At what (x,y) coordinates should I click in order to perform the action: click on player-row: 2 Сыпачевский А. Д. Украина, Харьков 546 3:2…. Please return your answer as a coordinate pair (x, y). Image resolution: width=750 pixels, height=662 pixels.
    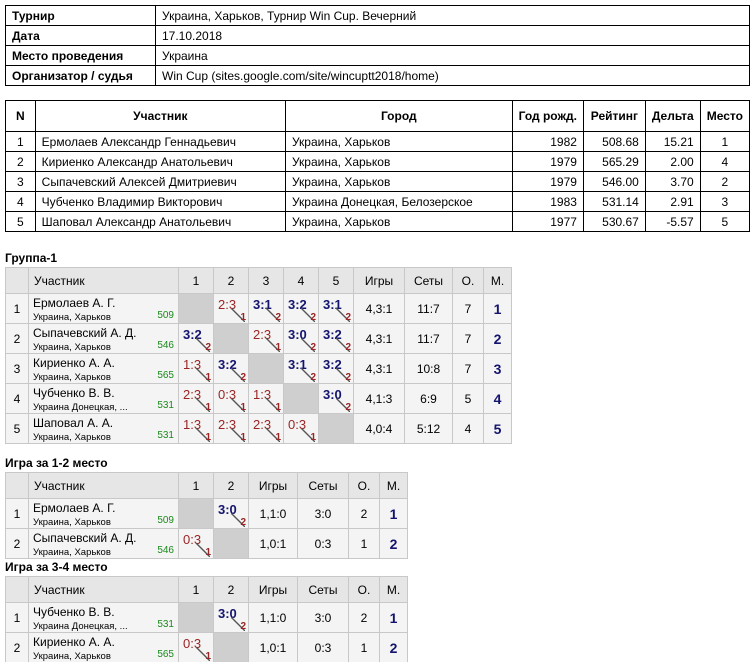
    Looking at the image, I should click on (258, 338).